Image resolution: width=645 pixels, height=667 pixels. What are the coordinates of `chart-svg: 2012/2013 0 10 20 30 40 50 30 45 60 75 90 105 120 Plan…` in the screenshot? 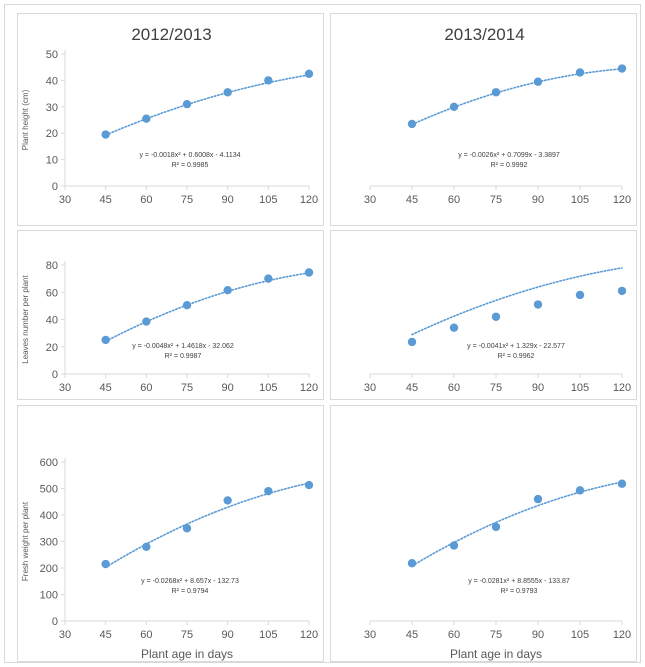 It's located at (169, 115).